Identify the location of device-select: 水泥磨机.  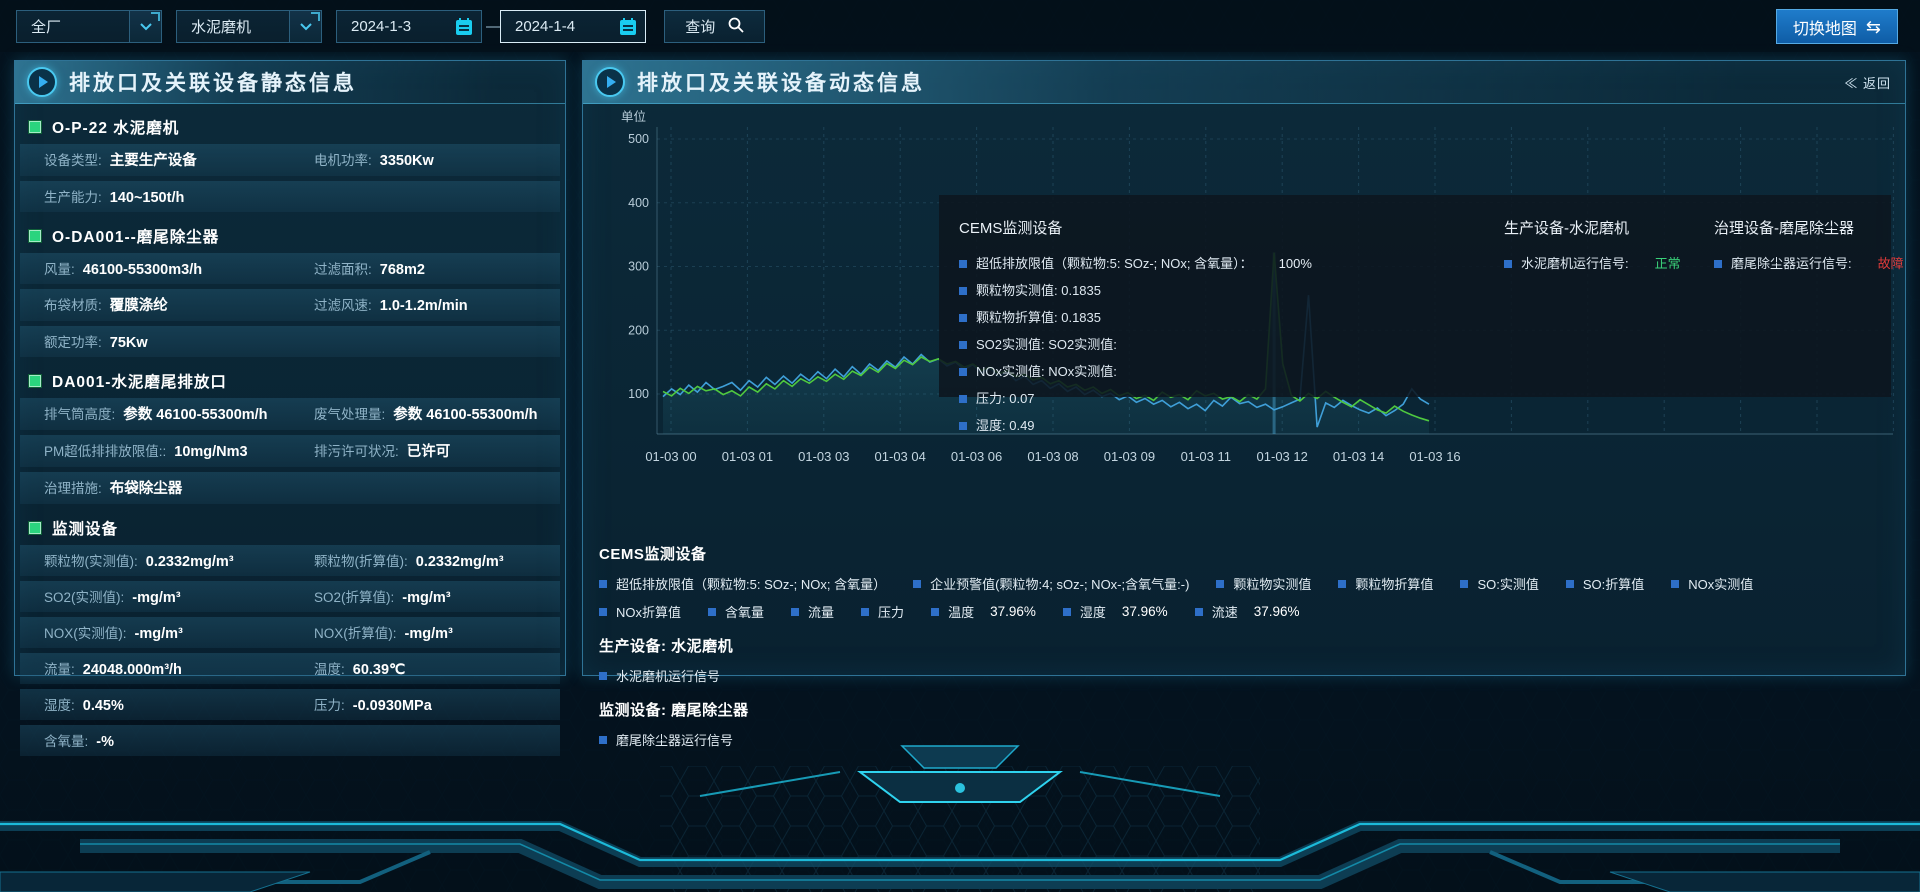
(249, 26).